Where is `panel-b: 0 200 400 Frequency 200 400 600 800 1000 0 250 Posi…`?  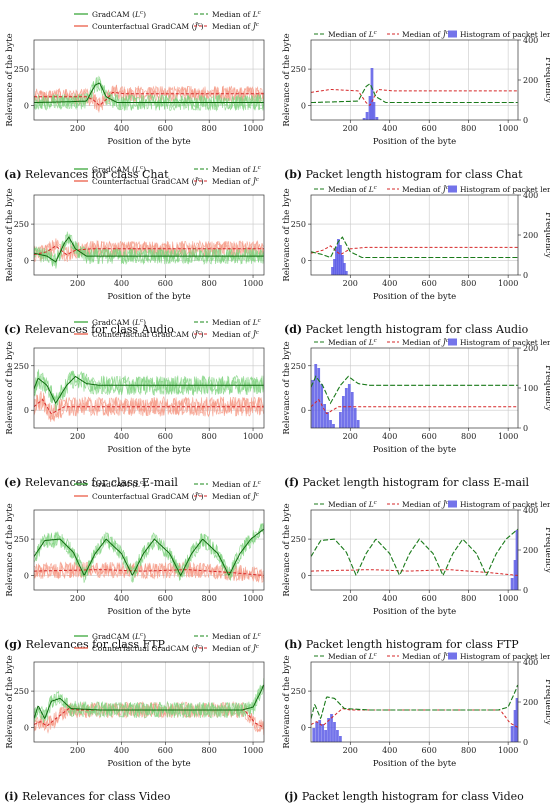 panel-b: 0 200 400 Frequency 200 400 600 800 1000 0 250 Posi… is located at coordinates (416, 105).